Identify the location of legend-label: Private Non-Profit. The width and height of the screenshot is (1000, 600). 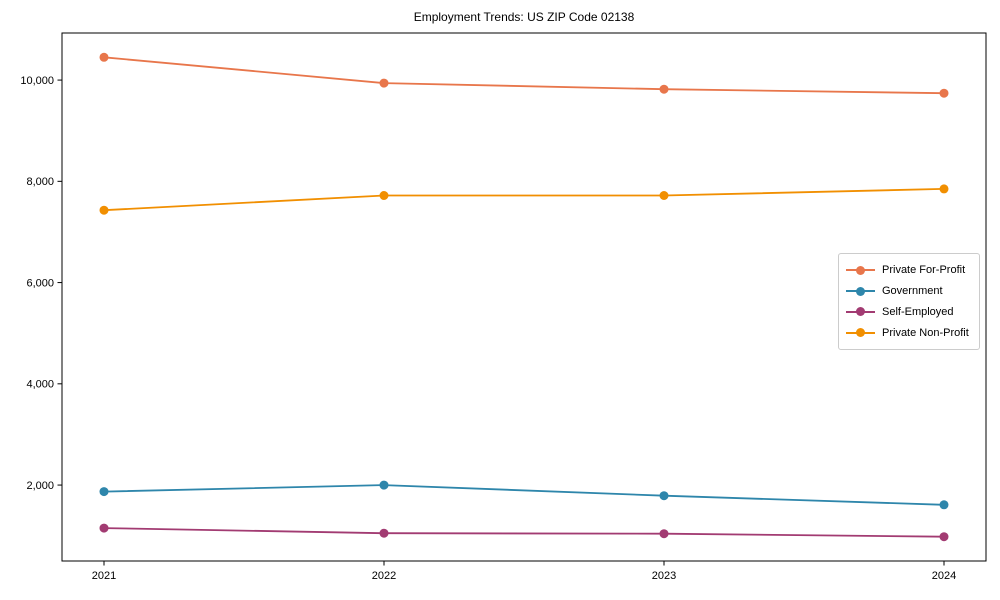
(925, 332).